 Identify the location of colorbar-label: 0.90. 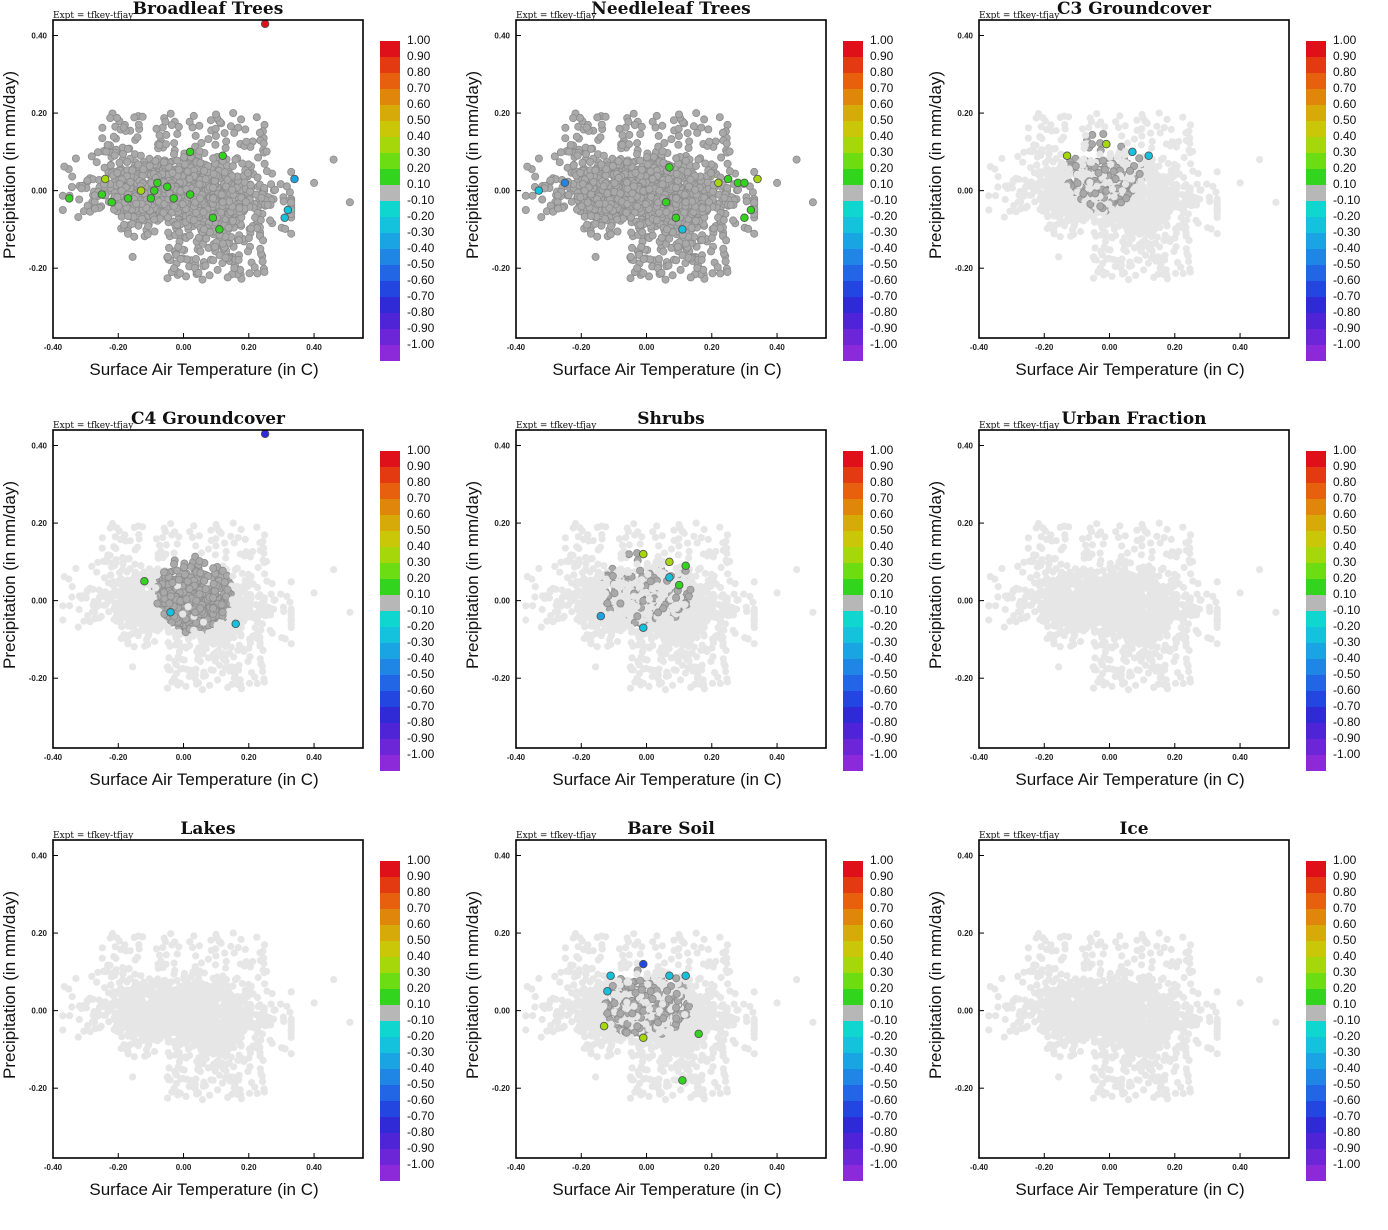
(1345, 56).